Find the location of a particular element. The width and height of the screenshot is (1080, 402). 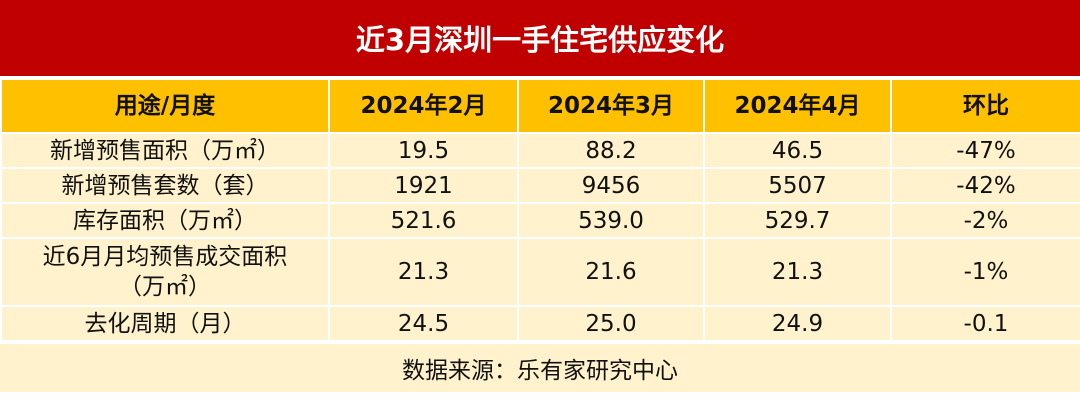

row-label: 新增预售面积（万㎡） is located at coordinates (165, 150).